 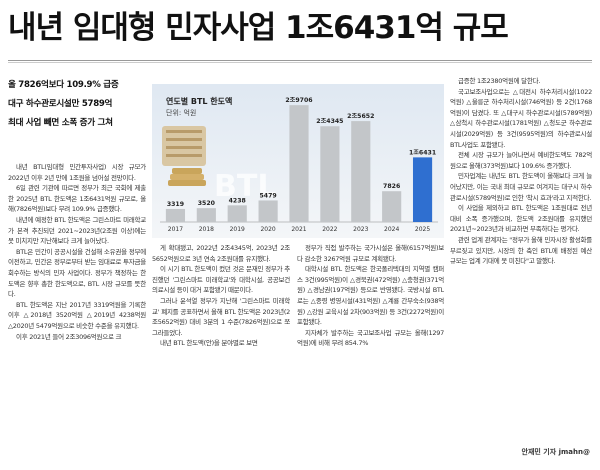 I want to click on coin-stack-illustration, so click(x=184, y=156).